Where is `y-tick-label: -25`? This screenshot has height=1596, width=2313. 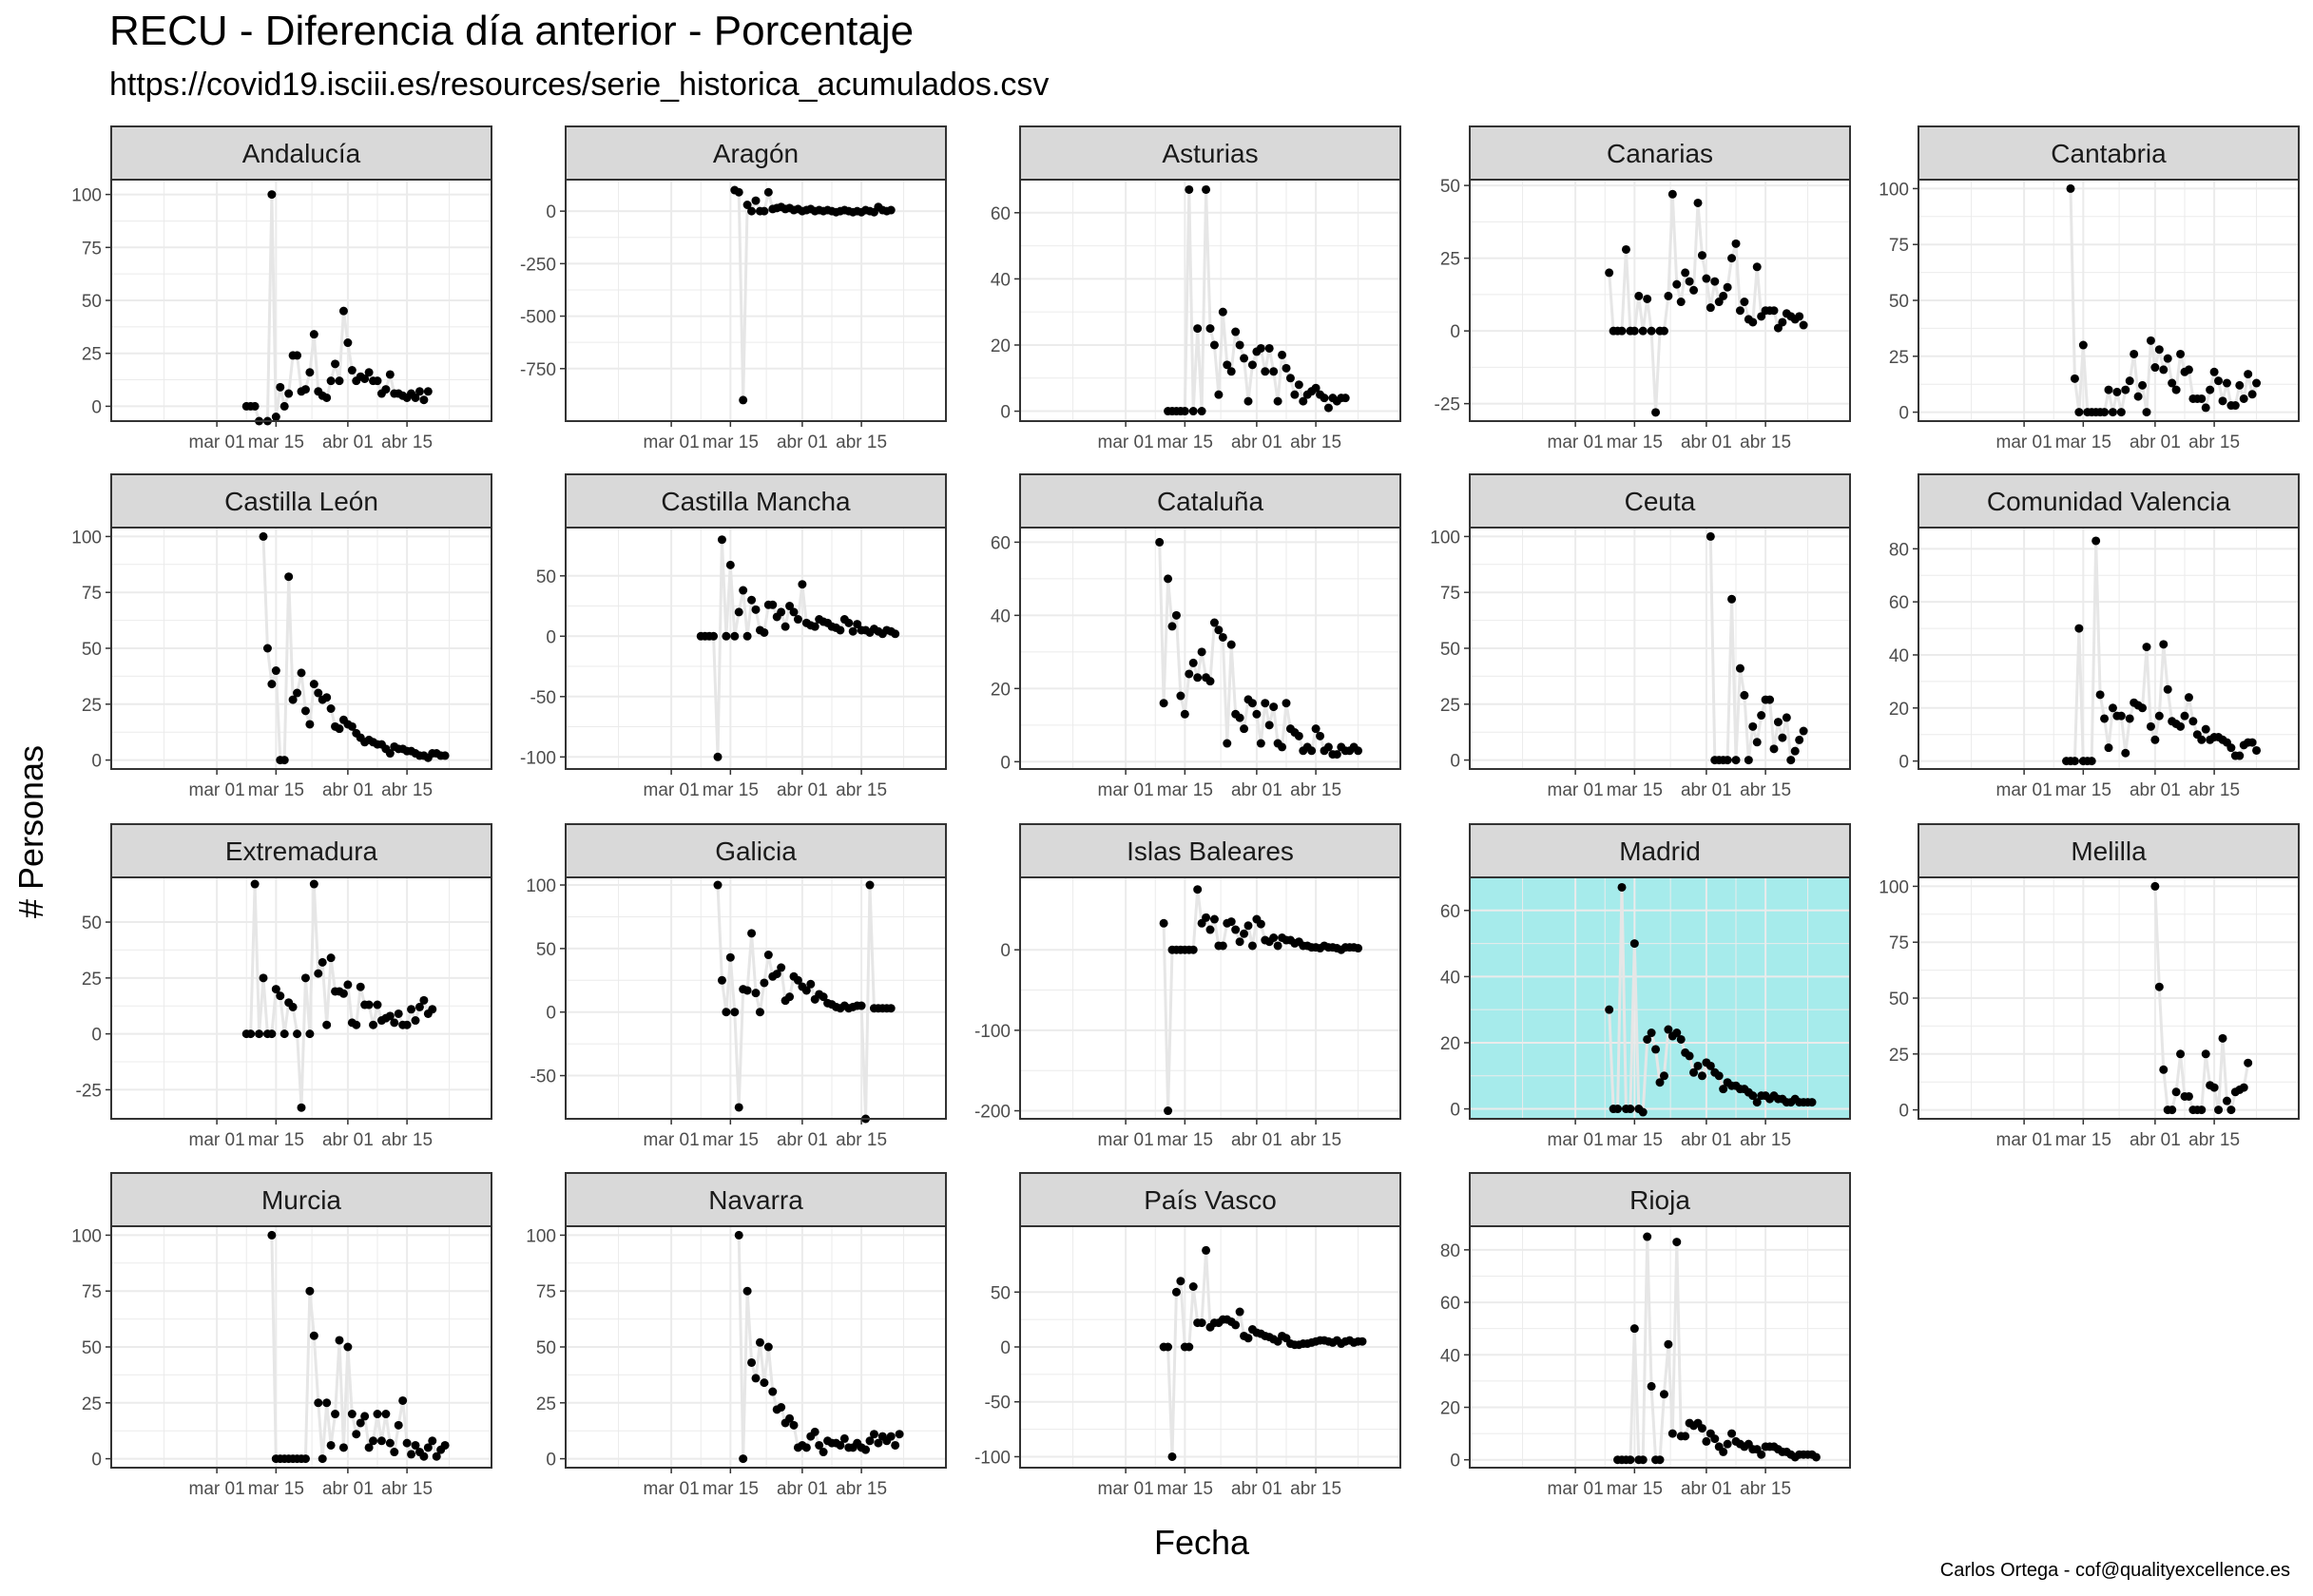 y-tick-label: -25 is located at coordinates (89, 1091).